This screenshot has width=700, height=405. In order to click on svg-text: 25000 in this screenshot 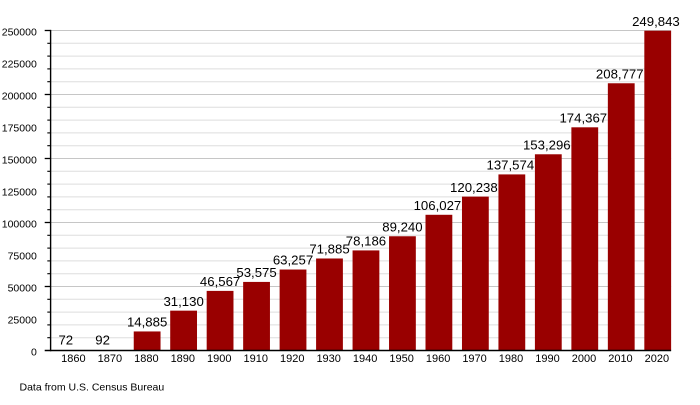, I will do `click(22, 321)`.